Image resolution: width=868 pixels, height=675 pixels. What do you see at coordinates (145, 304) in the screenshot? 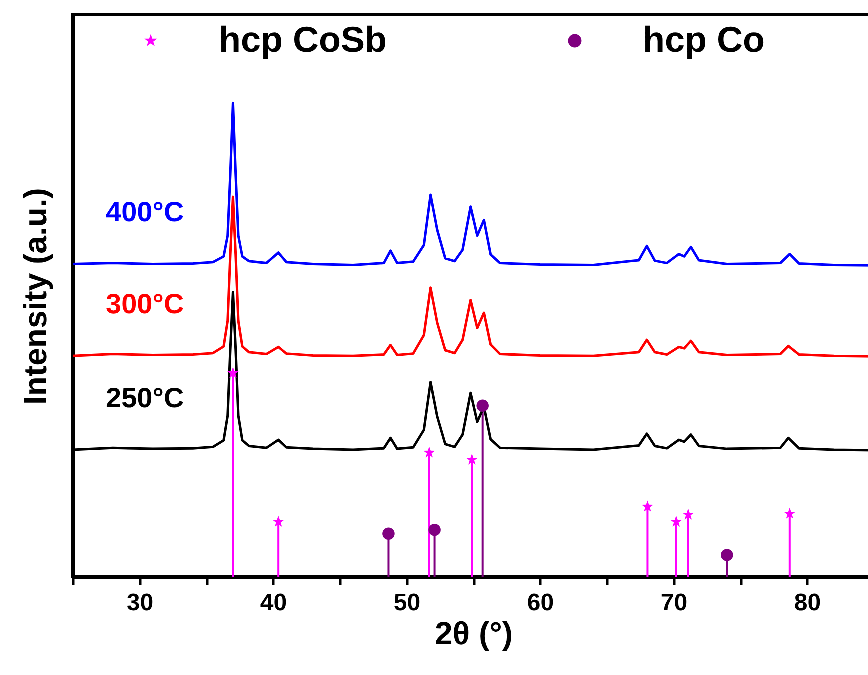
I see `series-label: 300°C` at bounding box center [145, 304].